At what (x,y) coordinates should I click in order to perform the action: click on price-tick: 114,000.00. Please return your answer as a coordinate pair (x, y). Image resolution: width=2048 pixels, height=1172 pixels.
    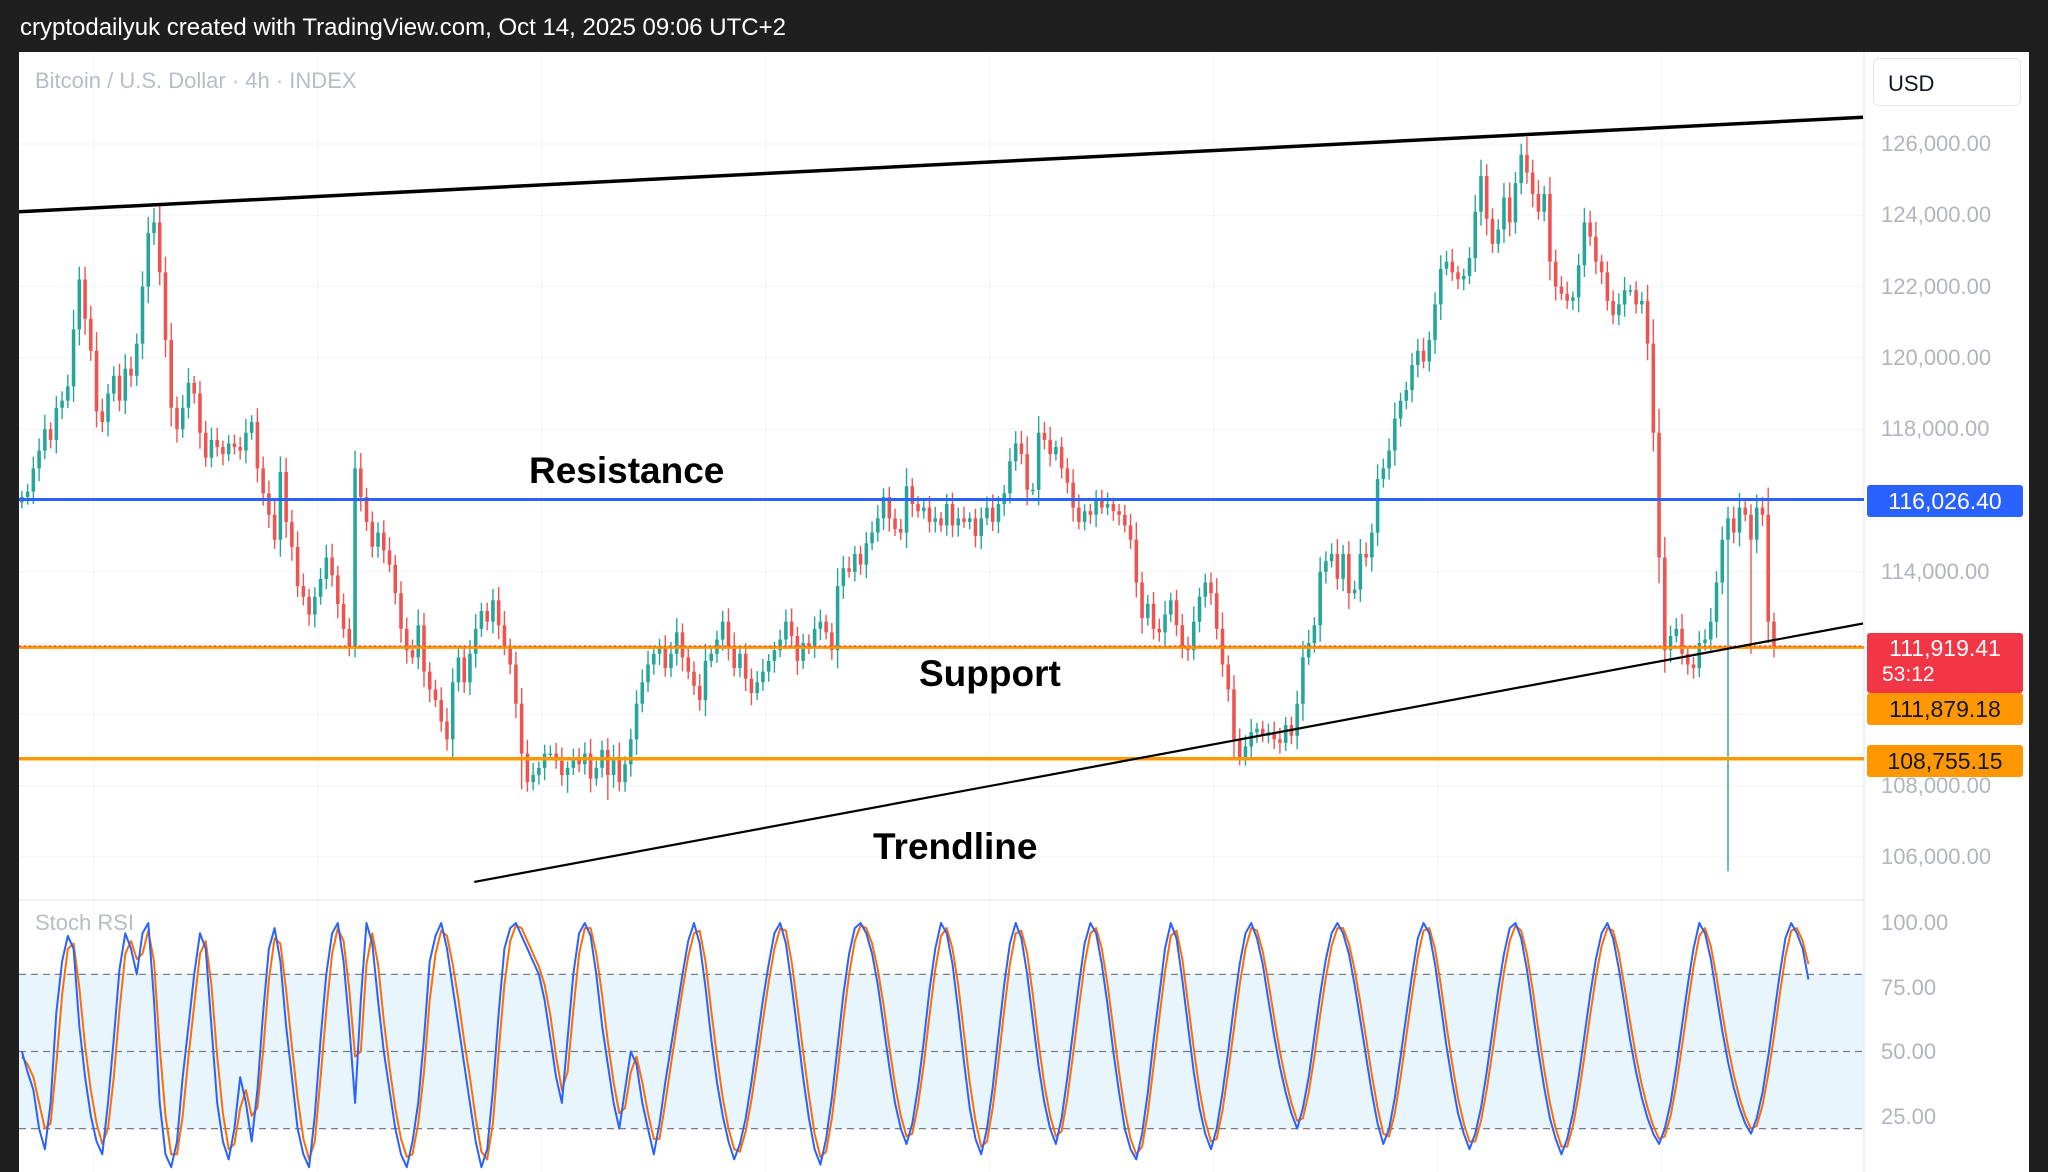
    Looking at the image, I should click on (1935, 571).